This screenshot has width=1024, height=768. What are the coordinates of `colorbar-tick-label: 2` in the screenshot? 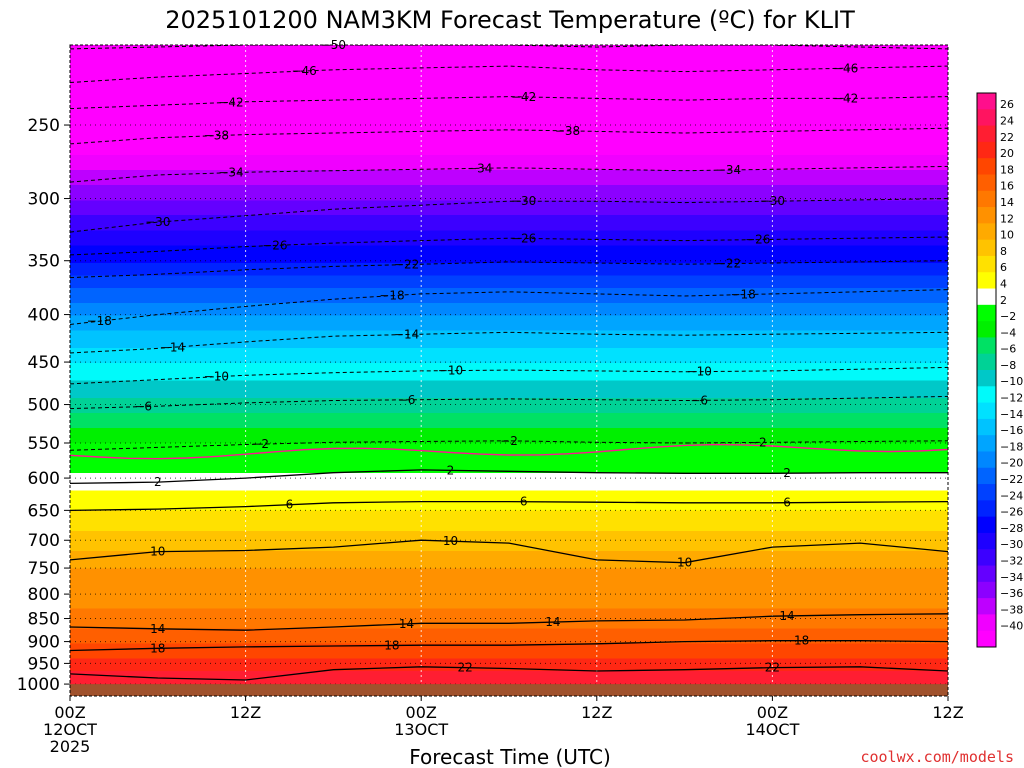 It's located at (1003, 300).